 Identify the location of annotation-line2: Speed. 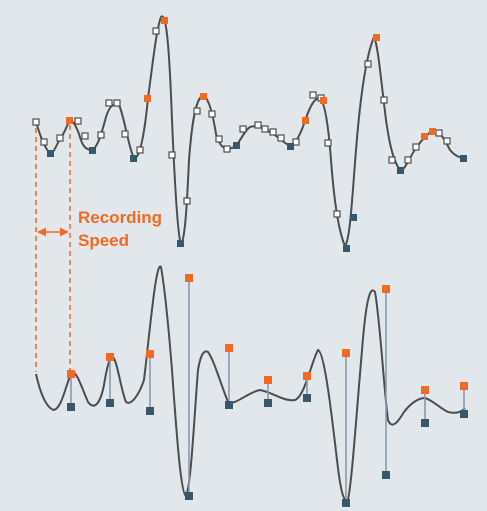
(103, 240).